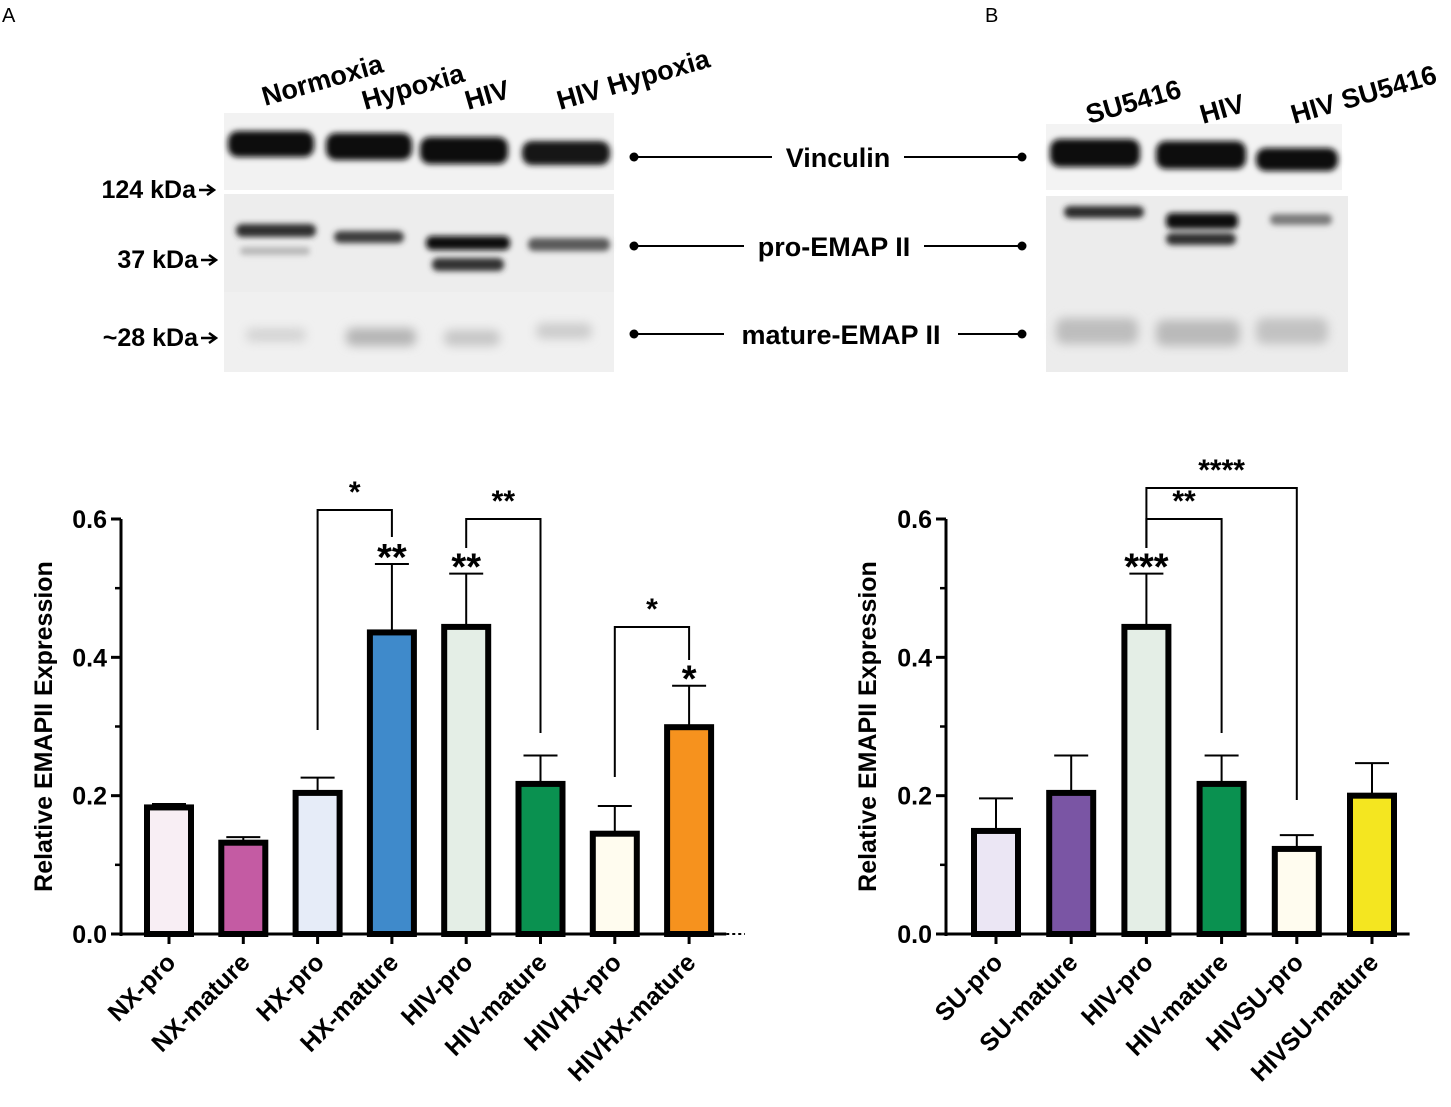 The image size is (1451, 1107). What do you see at coordinates (9, 16) in the screenshot?
I see `panel-a-letter: A` at bounding box center [9, 16].